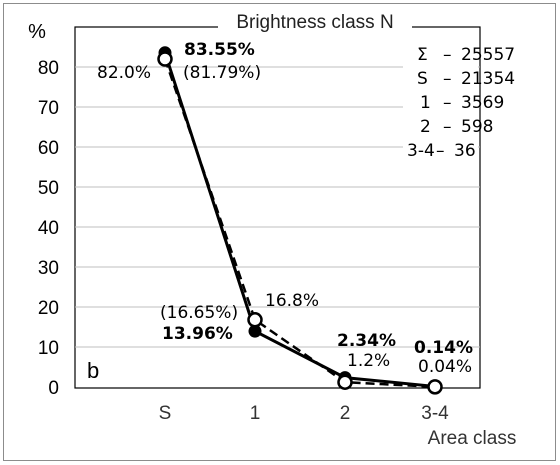 Image resolution: width=560 pixels, height=465 pixels. Describe the element at coordinates (488, 79) in the screenshot. I see `legend-value: 21354` at that location.